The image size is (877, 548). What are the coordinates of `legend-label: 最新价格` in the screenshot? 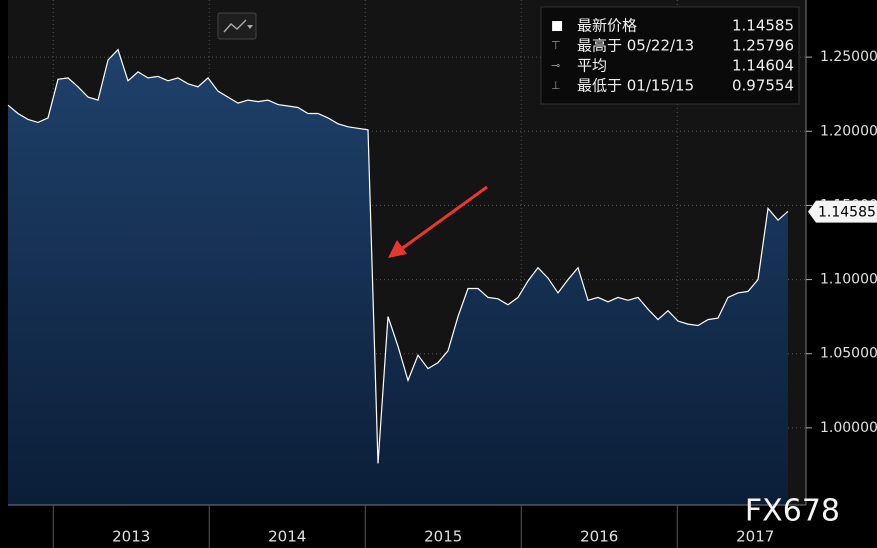 It's located at (607, 26).